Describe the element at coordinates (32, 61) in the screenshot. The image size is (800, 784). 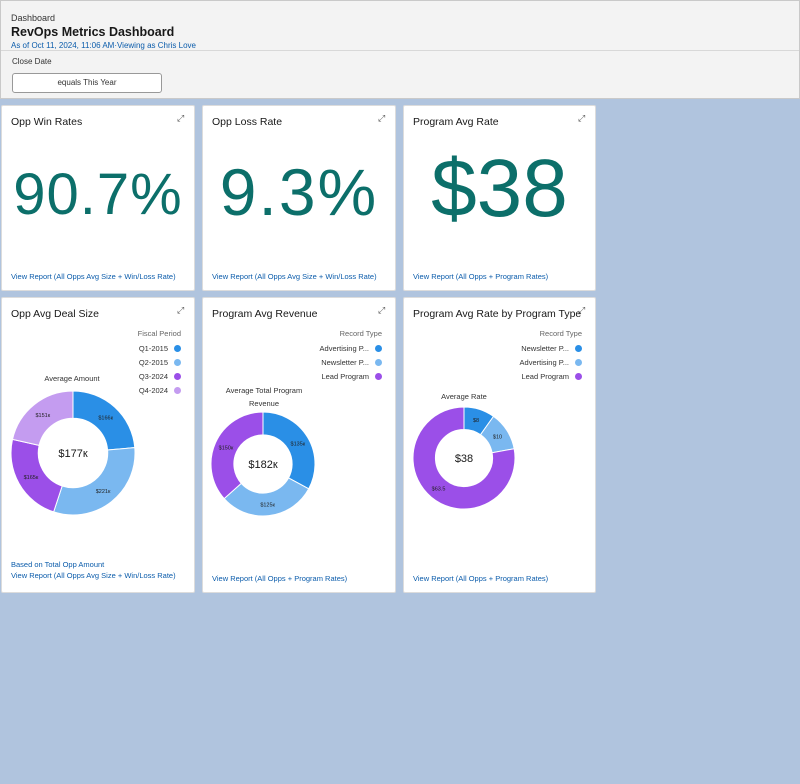
I see `filter-label: Close Date` at that location.